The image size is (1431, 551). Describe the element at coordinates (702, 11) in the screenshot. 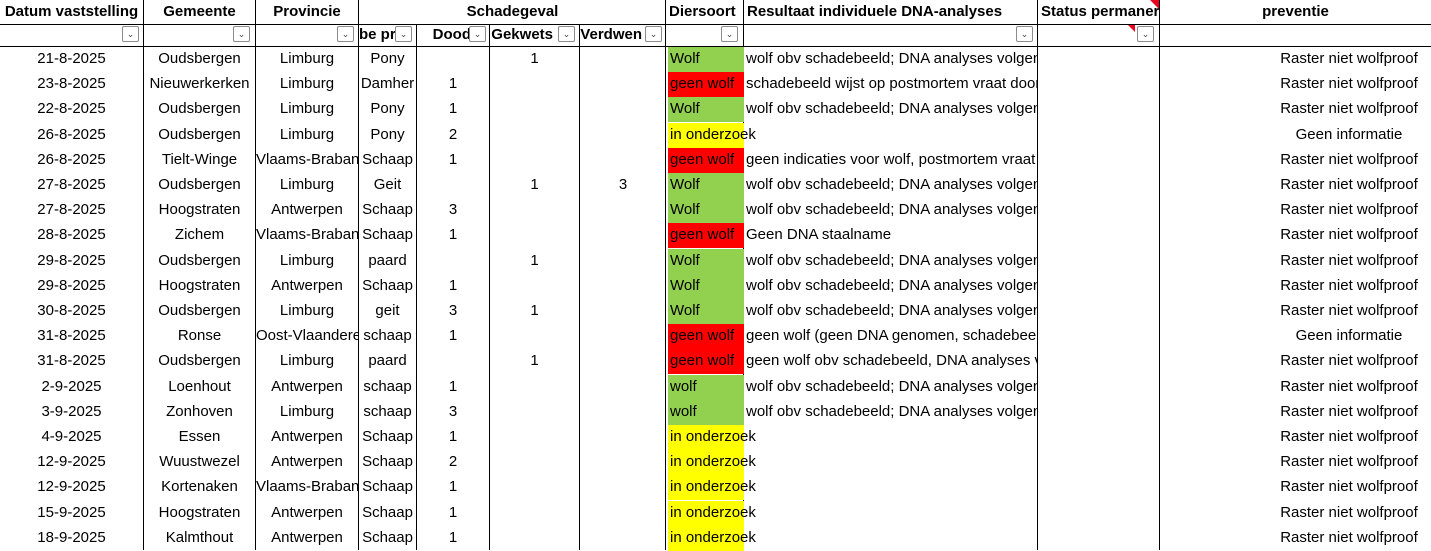

I see `header-diersoort: Diersoort` at that location.